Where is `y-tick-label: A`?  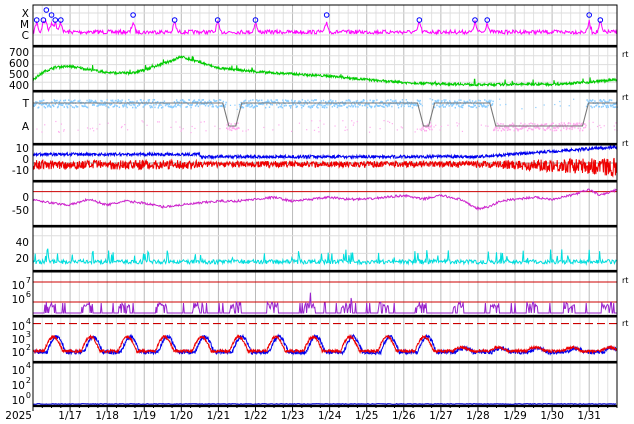 y-tick-label: A is located at coordinates (26, 127).